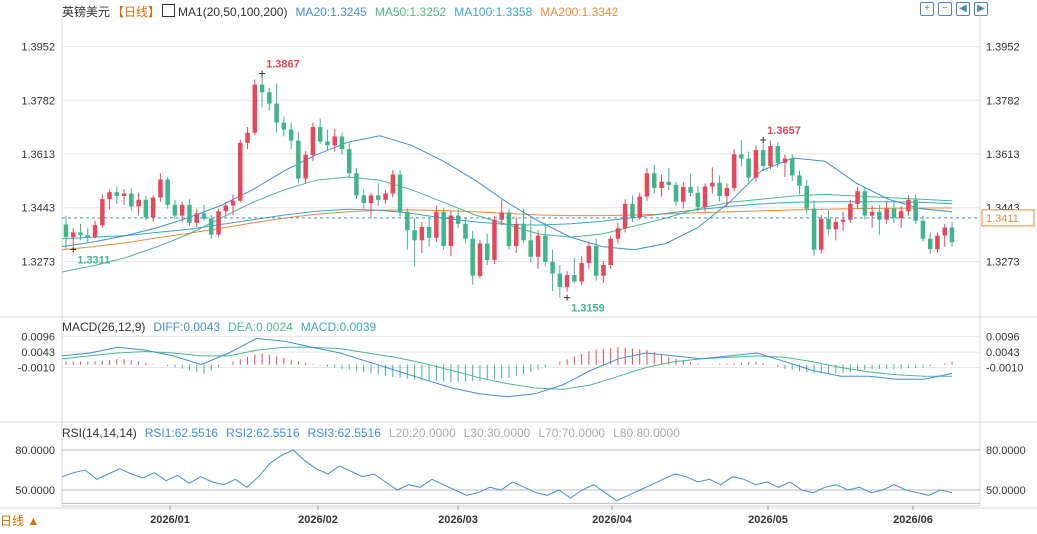 Image resolution: width=1037 pixels, height=534 pixels. What do you see at coordinates (493, 12) in the screenshot?
I see `ma100-value: MA100:1.3358` at bounding box center [493, 12].